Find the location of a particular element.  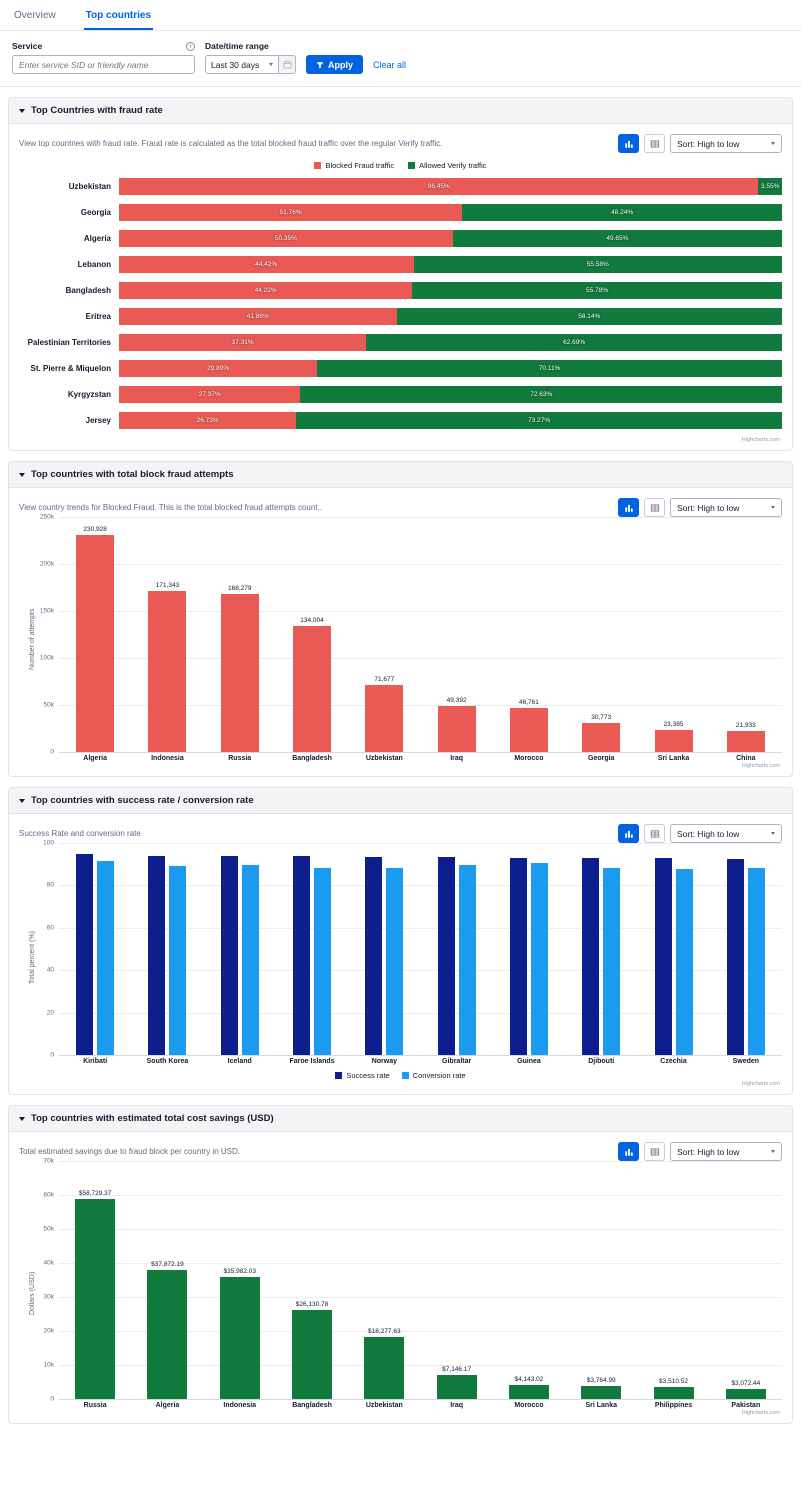

apply-button: Apply is located at coordinates (335, 64).